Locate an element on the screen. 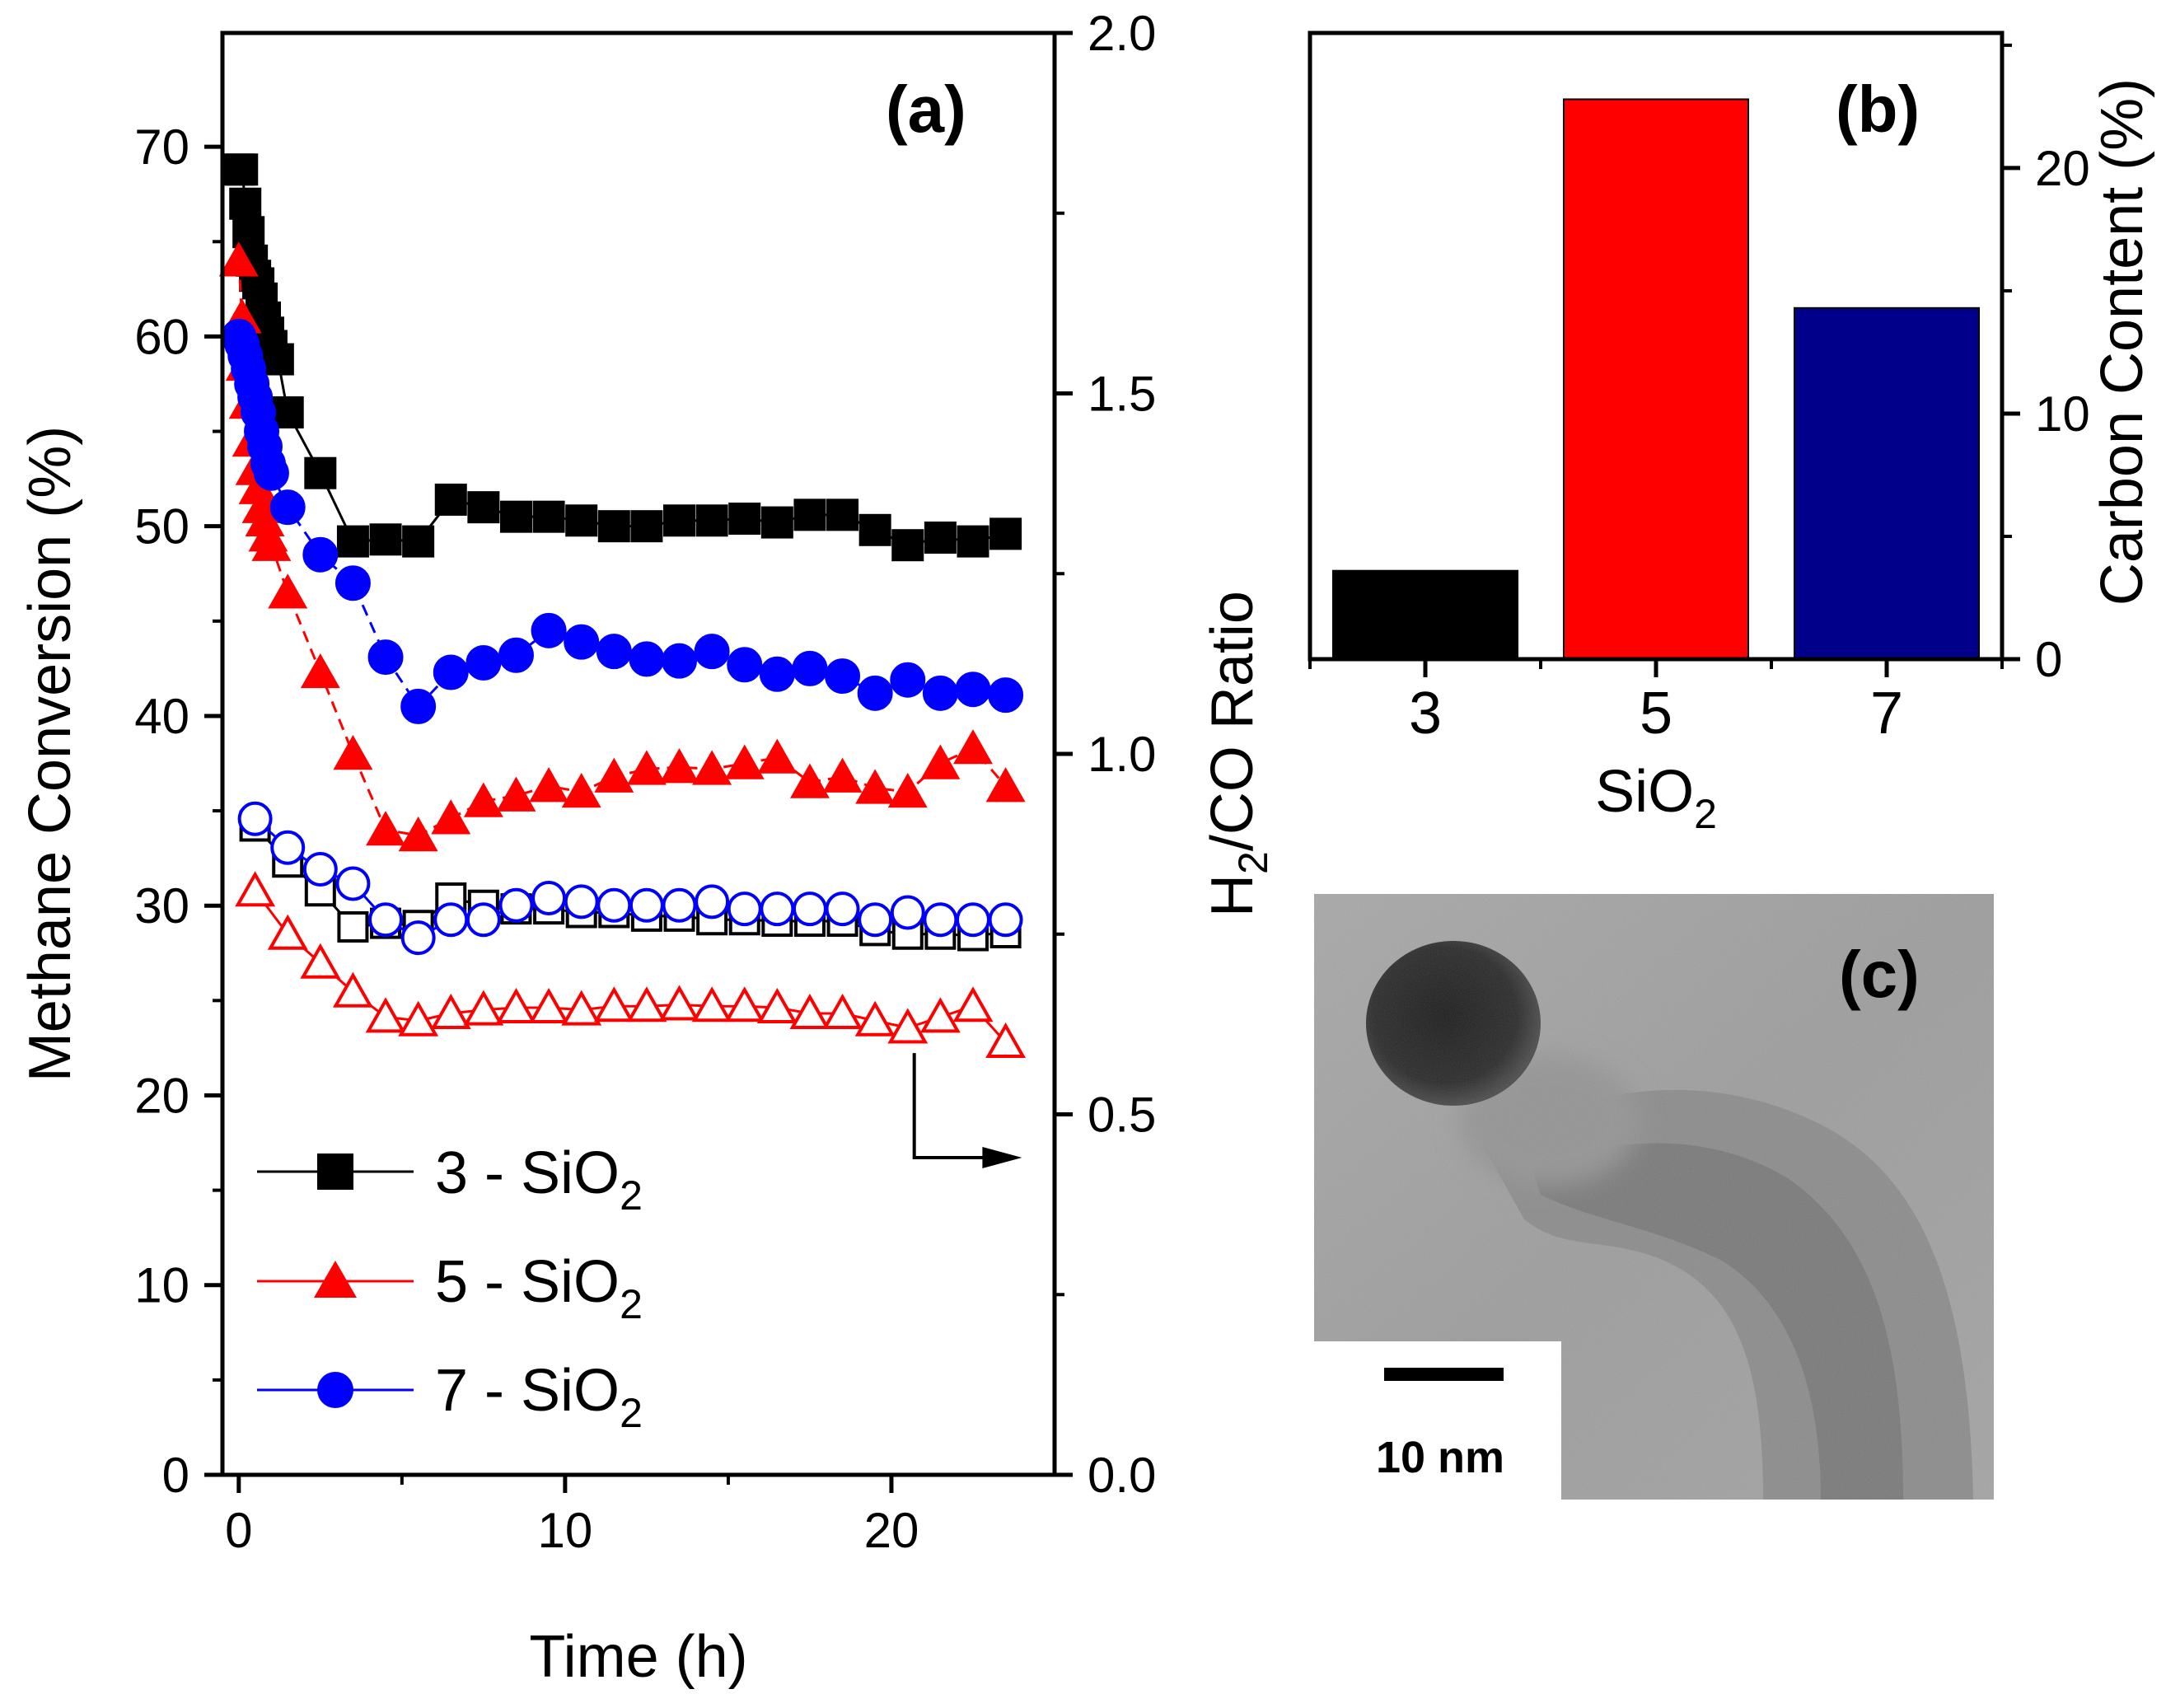  scale-bar-label: 10 nm is located at coordinates (1440, 1457).